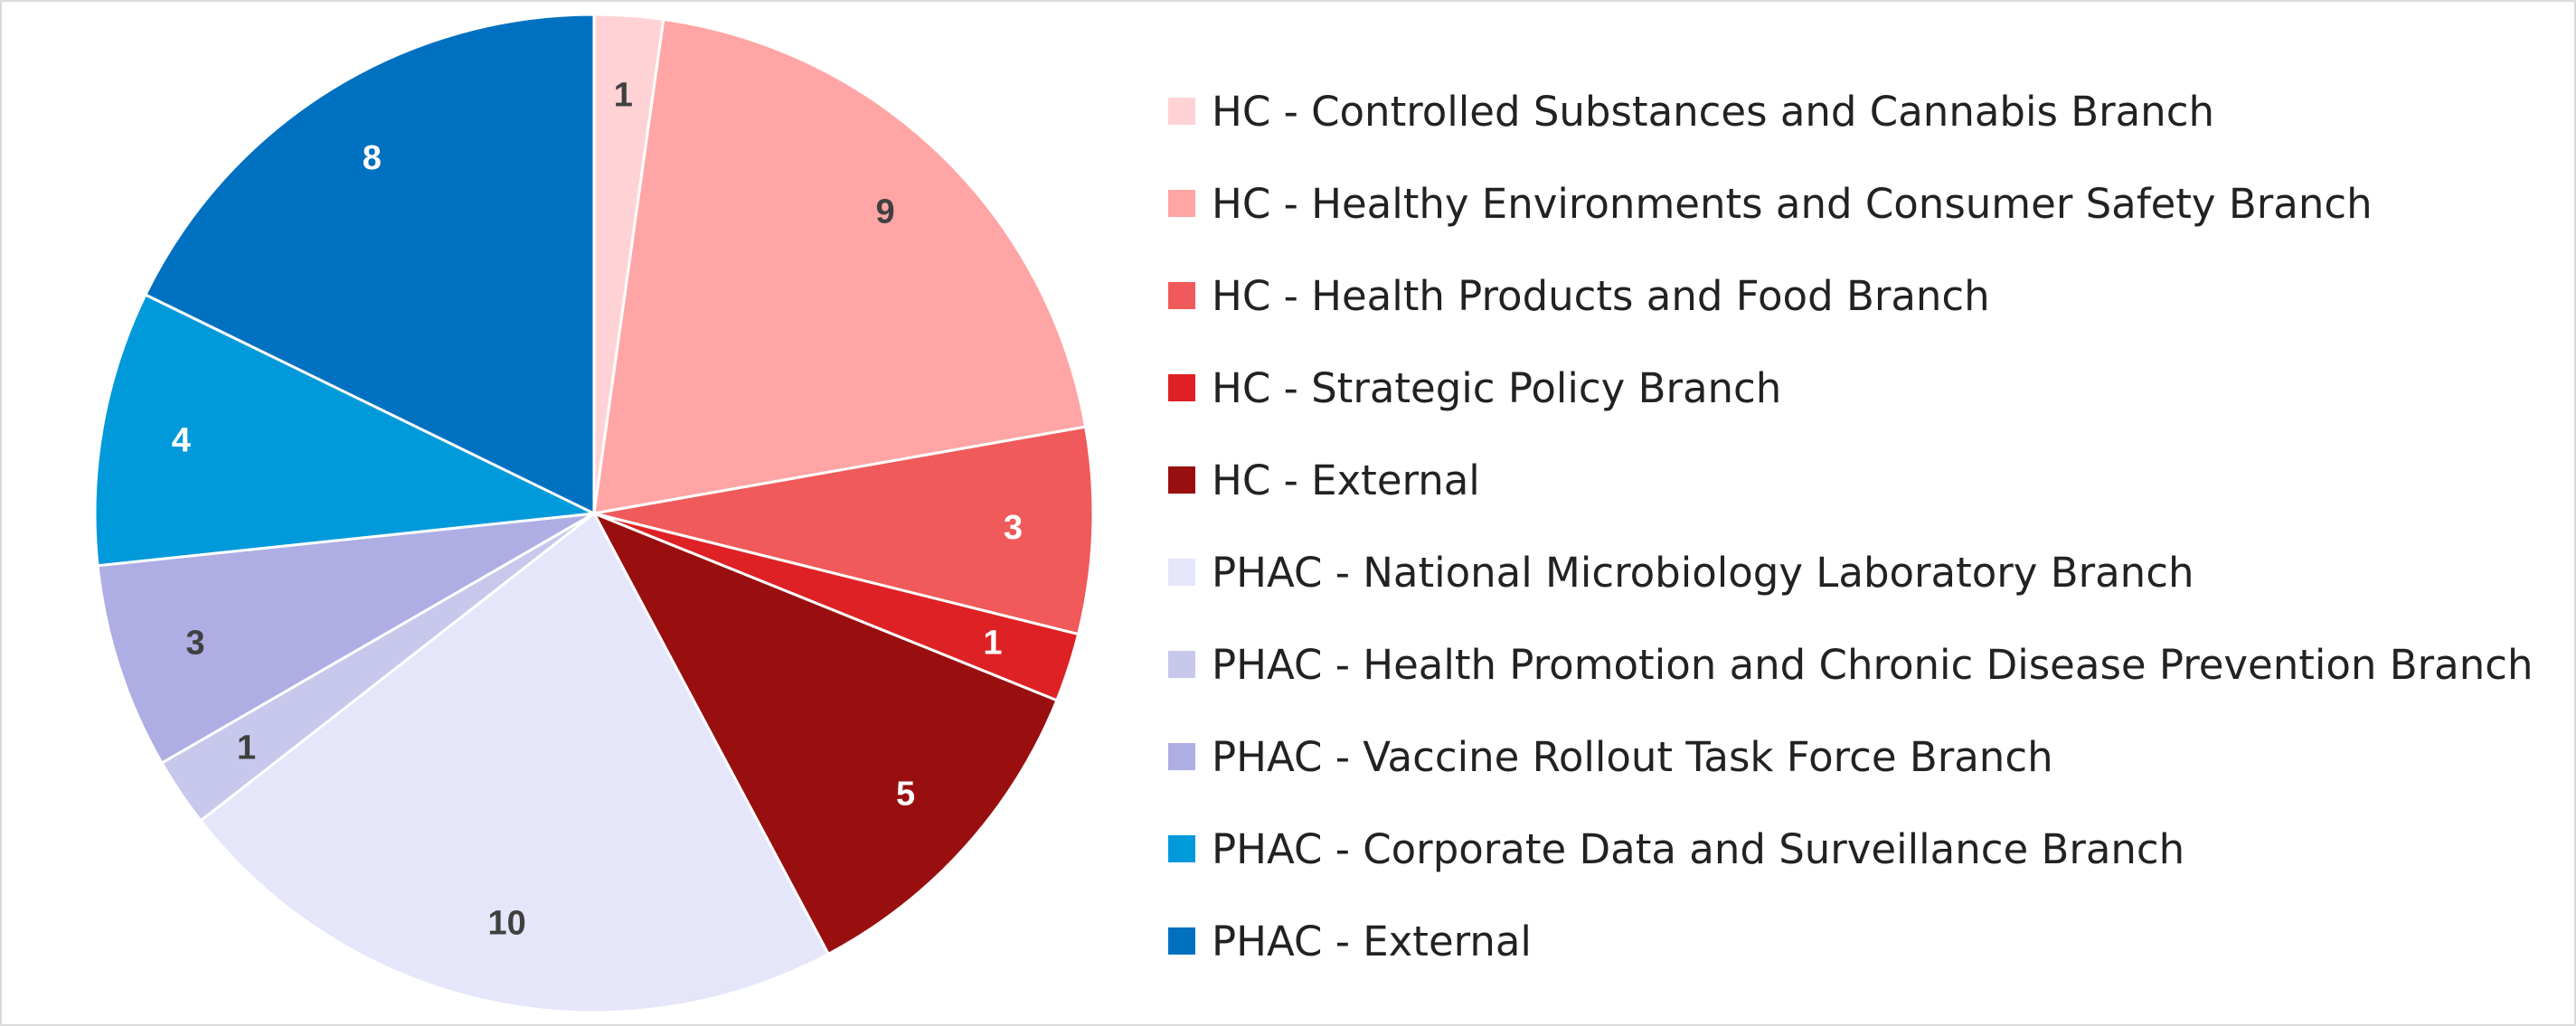 Image resolution: width=2576 pixels, height=1026 pixels. Describe the element at coordinates (1497, 387) in the screenshot. I see `legend-label: HC - Strategic Policy Branch` at that location.